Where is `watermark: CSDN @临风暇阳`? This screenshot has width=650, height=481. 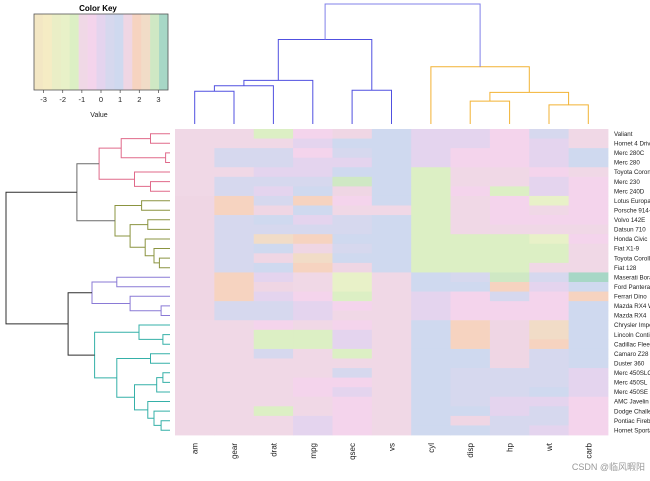 watermark: CSDN @临风暇阳 is located at coordinates (608, 466).